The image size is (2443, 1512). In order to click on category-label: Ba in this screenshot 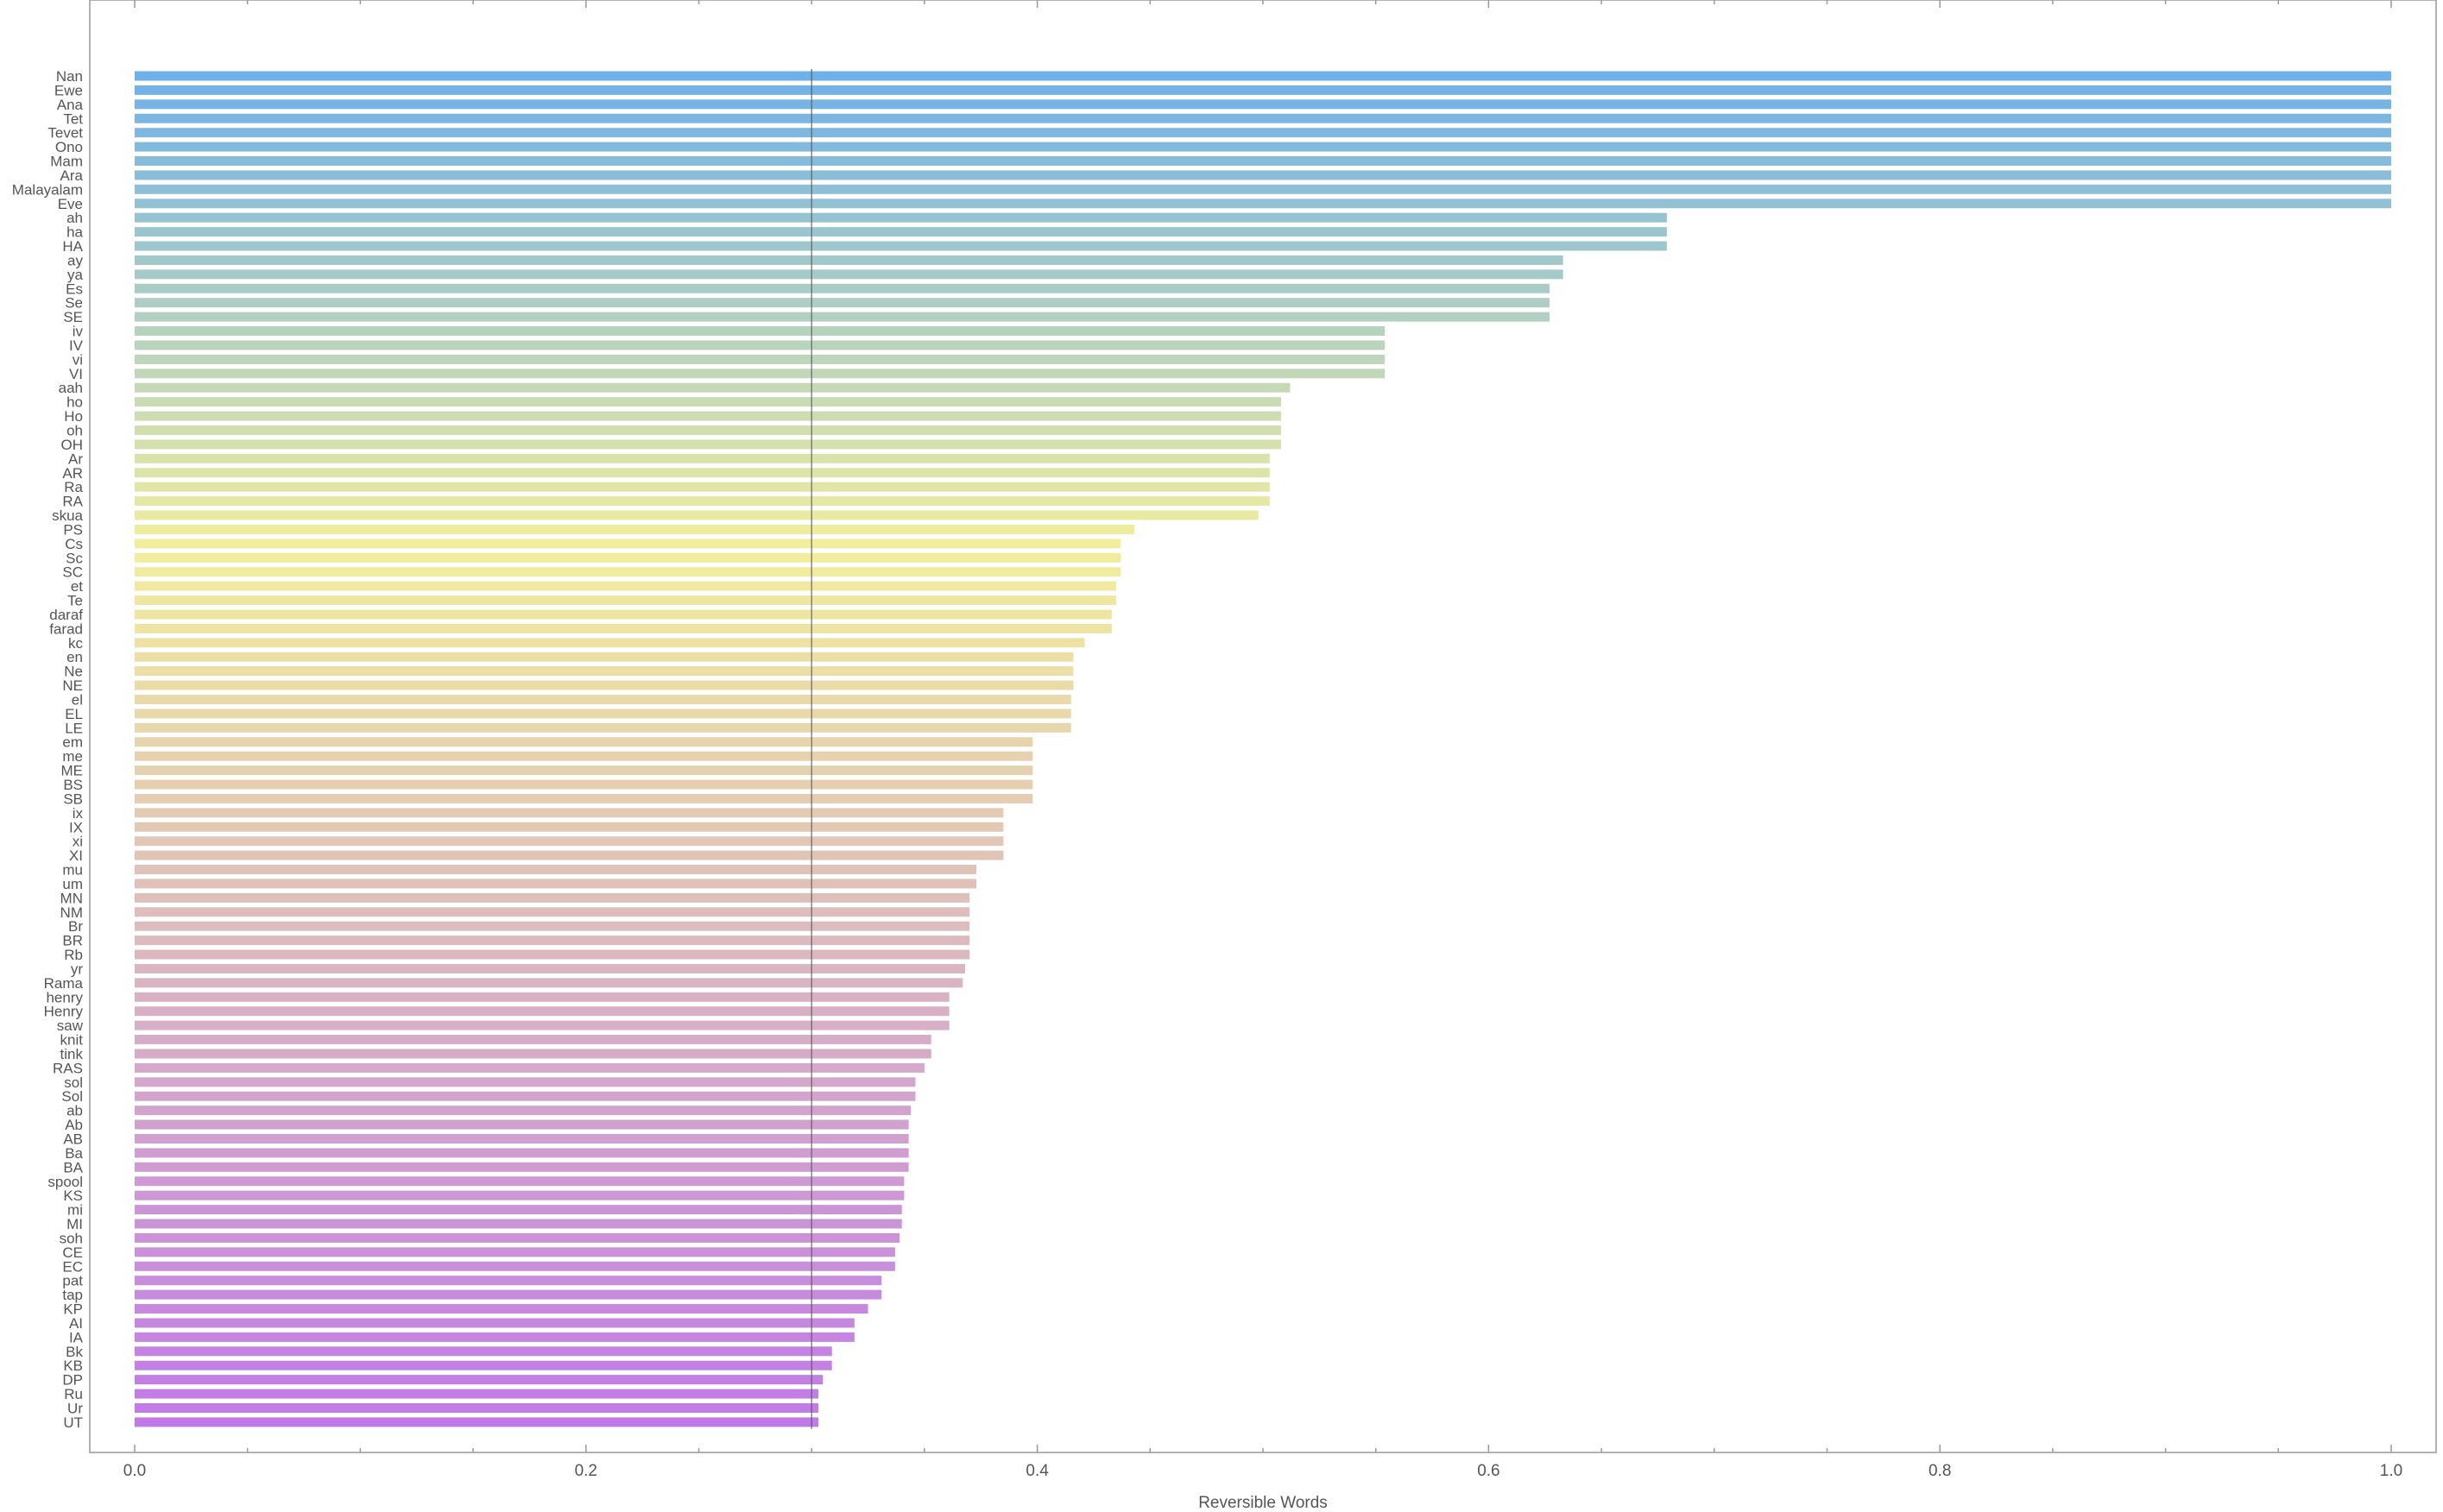, I will do `click(74, 1154)`.